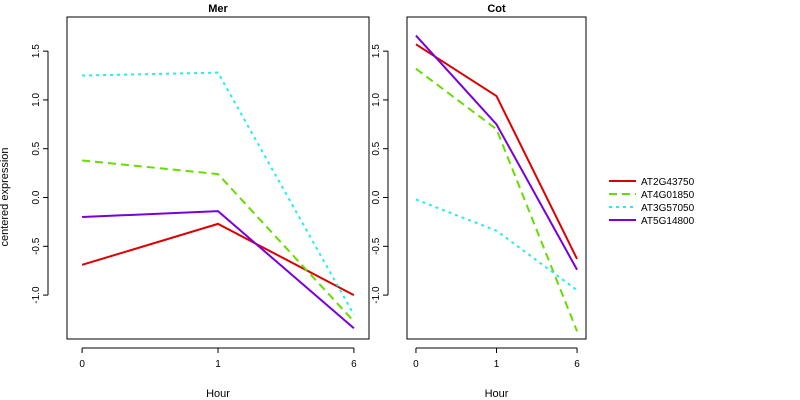  Describe the element at coordinates (218, 9) in the screenshot. I see `panel-title-mer: Mer` at that location.